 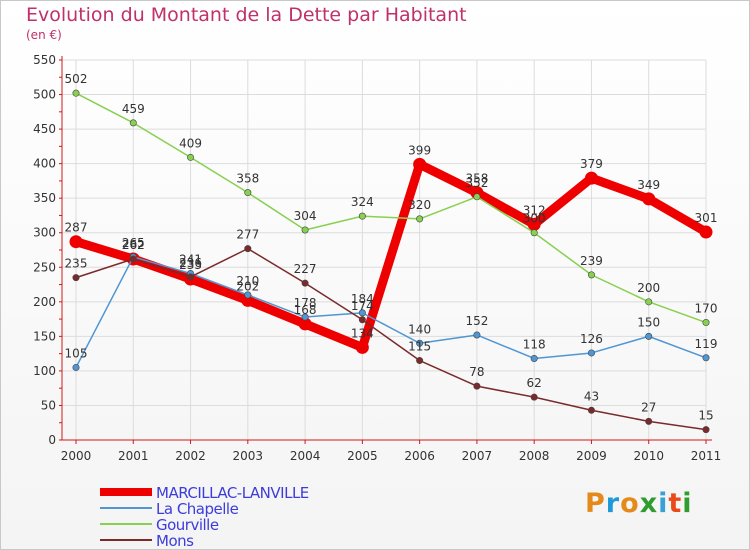 I want to click on data-label-la-chapelle: 126, so click(x=591, y=339).